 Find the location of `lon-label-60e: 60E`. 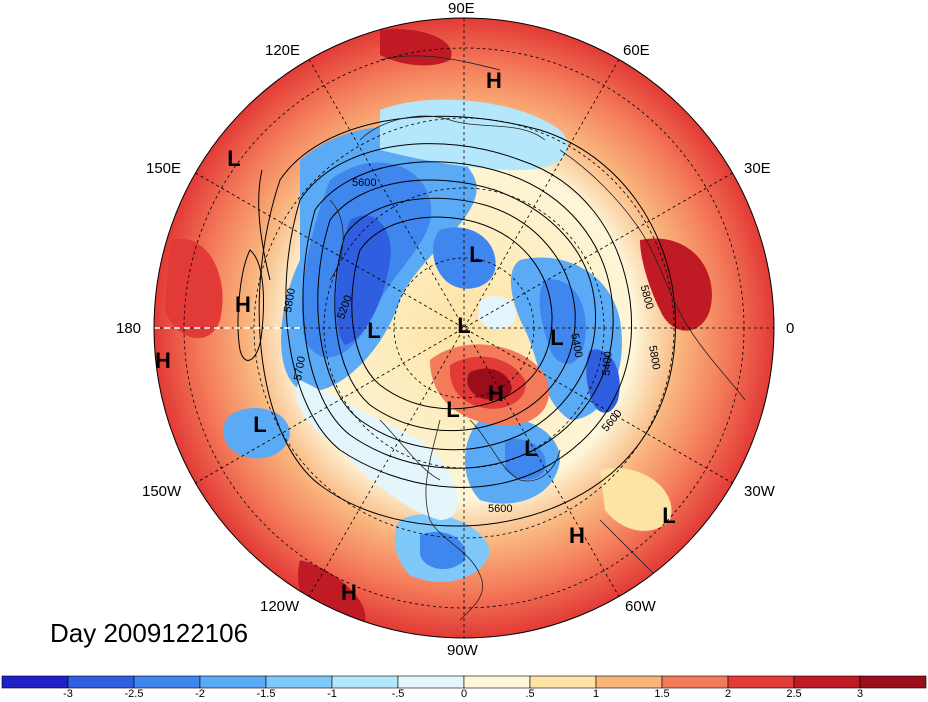

lon-label-60e: 60E is located at coordinates (636, 50).